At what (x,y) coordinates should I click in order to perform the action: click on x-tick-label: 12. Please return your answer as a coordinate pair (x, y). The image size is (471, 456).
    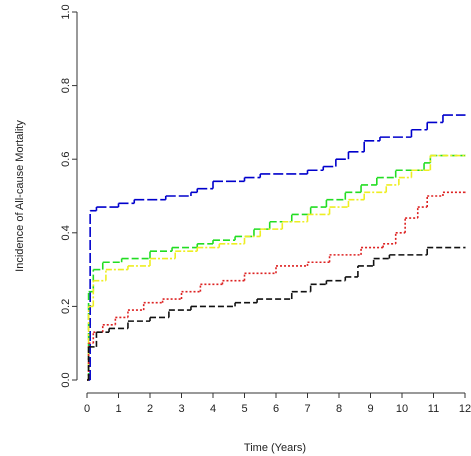
    Looking at the image, I should click on (465, 409).